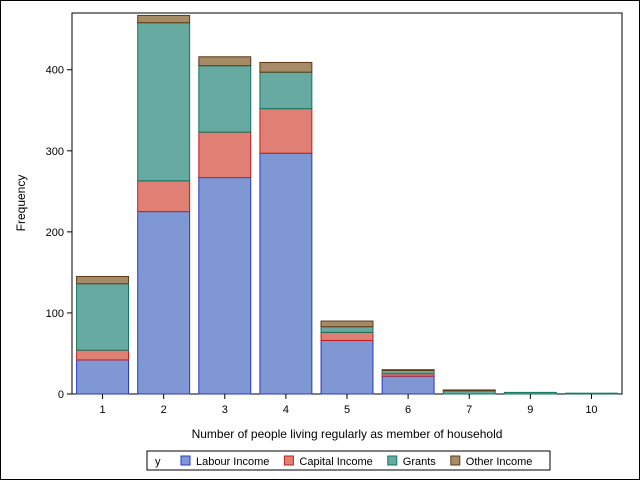  Describe the element at coordinates (55, 233) in the screenshot. I see `y-tick-label: 200` at that location.